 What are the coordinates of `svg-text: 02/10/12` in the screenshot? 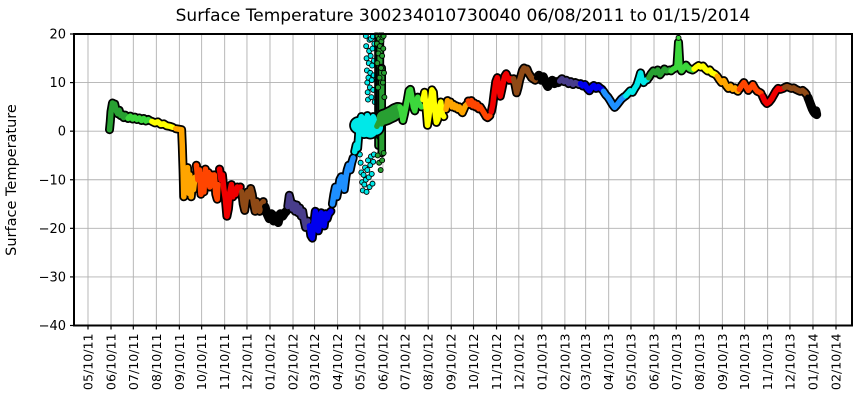 It's located at (293, 362).